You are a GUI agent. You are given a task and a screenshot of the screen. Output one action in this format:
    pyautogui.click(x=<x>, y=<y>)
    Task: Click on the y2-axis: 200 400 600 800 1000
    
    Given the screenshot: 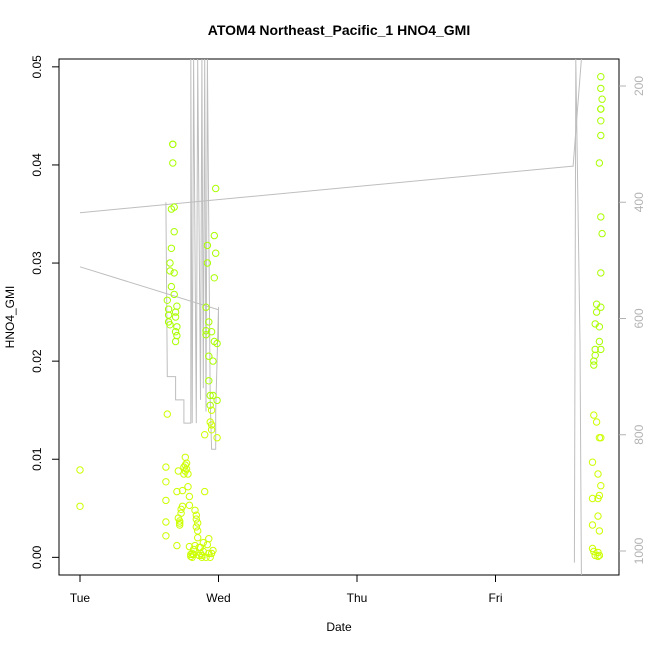 What is the action you would take?
    pyautogui.click(x=632, y=320)
    